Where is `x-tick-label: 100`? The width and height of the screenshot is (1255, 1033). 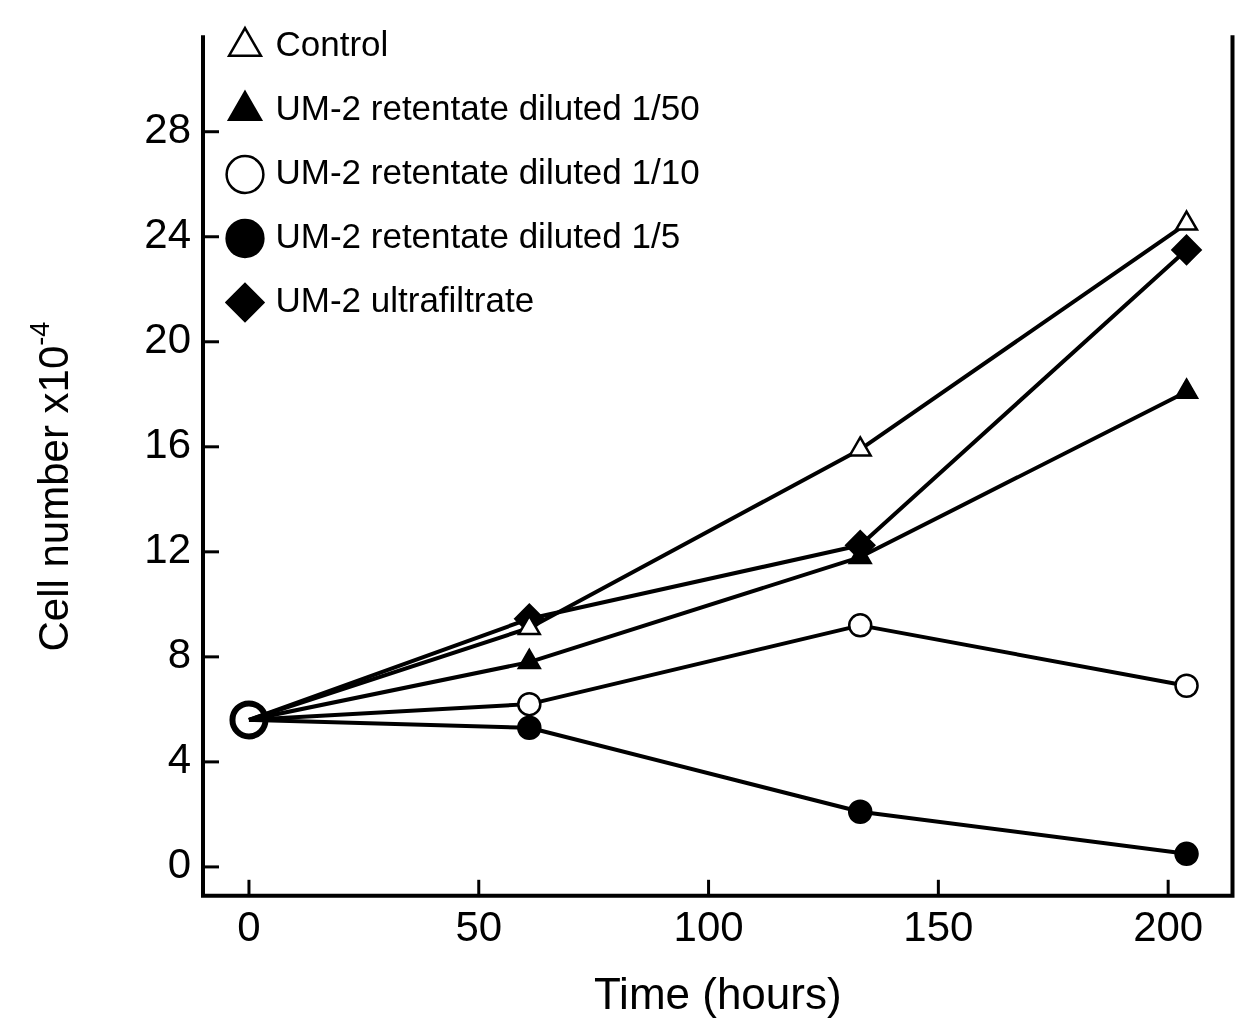
x-tick-label: 100 is located at coordinates (708, 926).